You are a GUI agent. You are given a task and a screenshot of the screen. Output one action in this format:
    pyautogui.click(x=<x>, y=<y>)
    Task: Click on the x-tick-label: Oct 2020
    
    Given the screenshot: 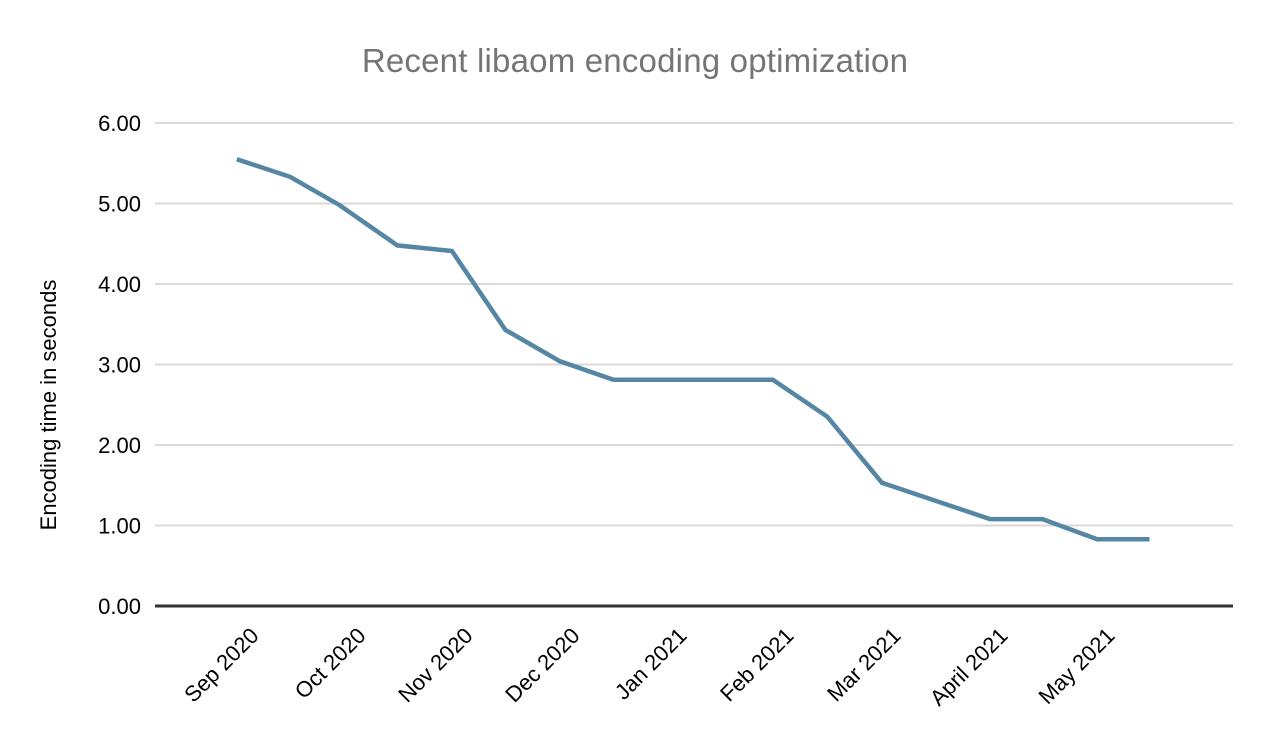 What is the action you would take?
    pyautogui.click(x=330, y=663)
    